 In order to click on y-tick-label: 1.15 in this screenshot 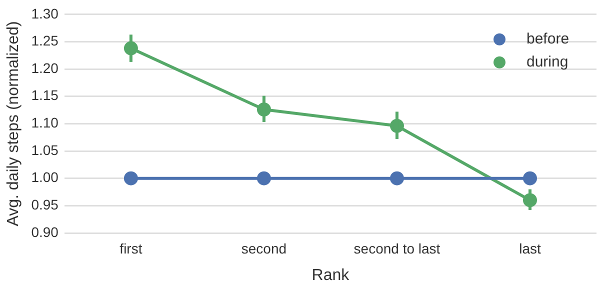, I will do `click(45, 95)`.